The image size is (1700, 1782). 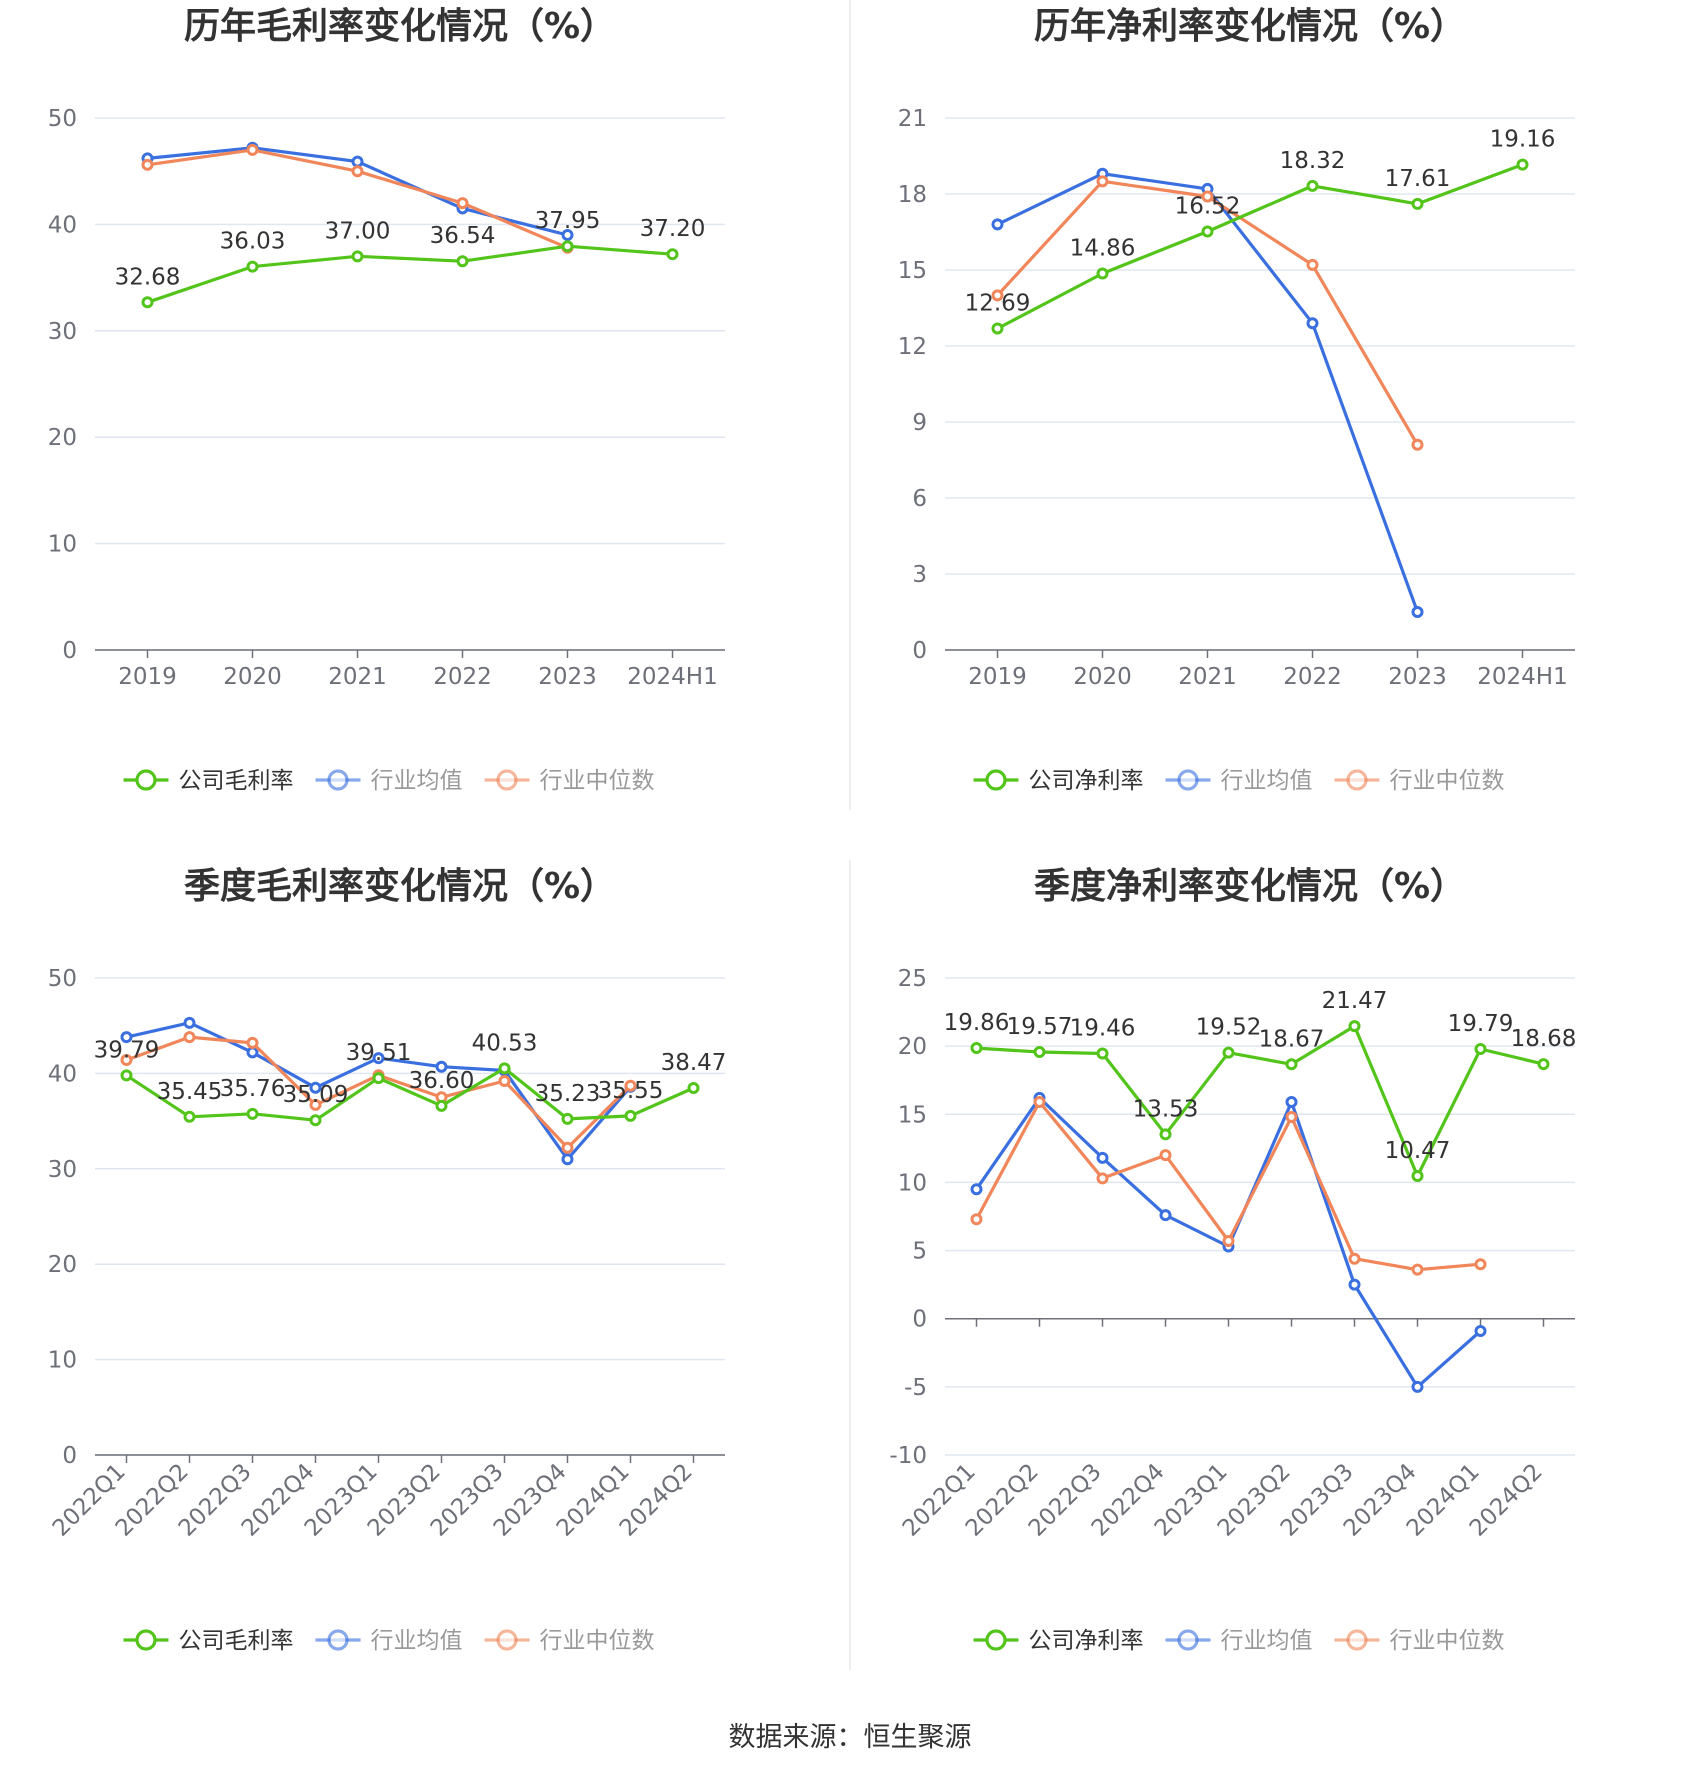 I want to click on data-label: 40.53, so click(x=505, y=1043).